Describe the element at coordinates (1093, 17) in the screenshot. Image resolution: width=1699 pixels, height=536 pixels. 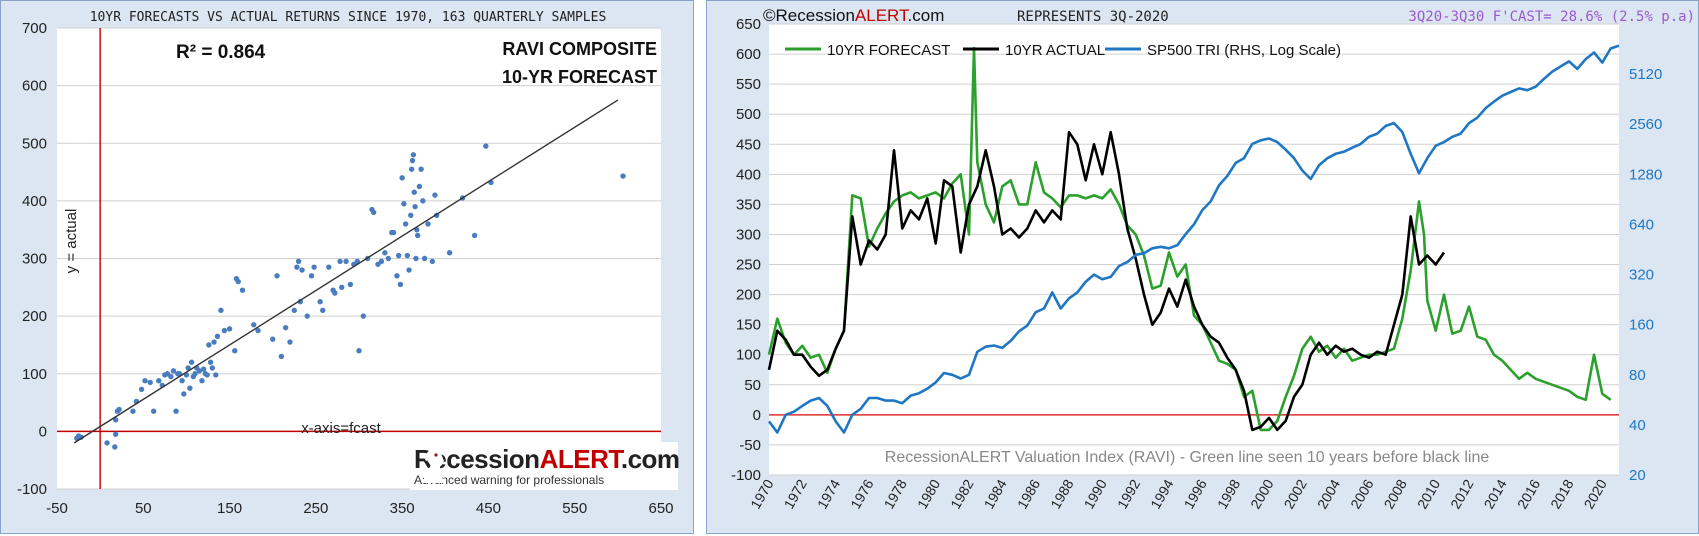
I see `represents-label: REPRESENTS 3Q-2020` at that location.